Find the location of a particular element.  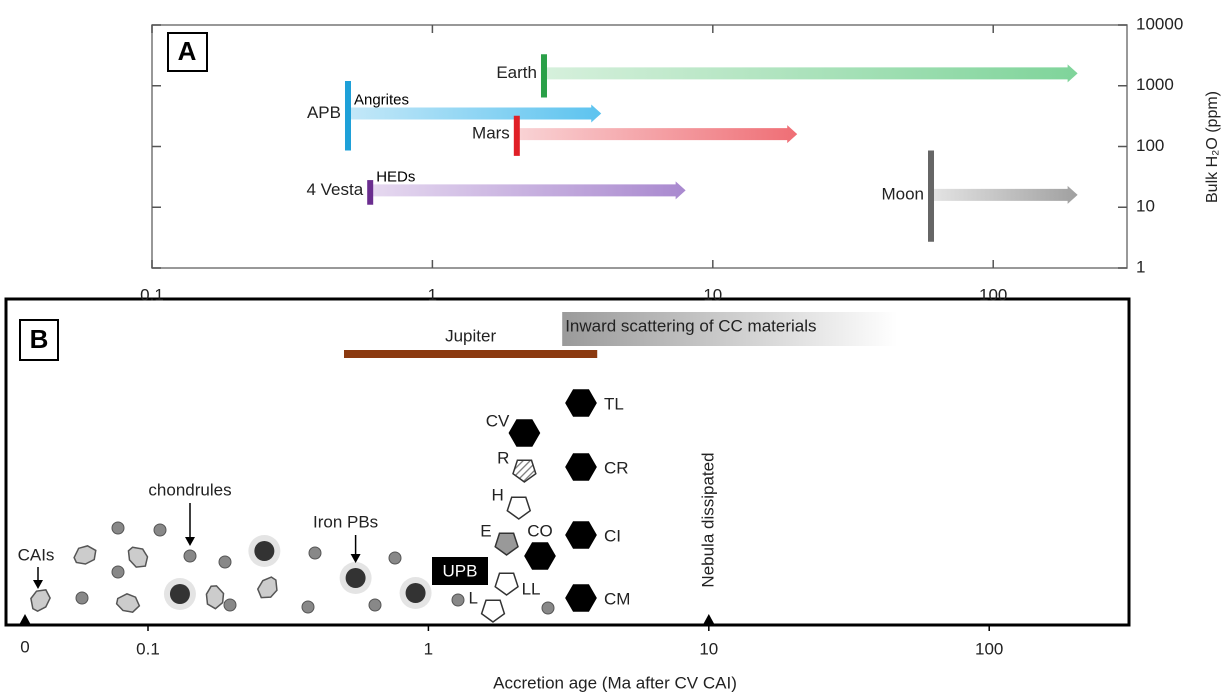

group-label: LL is located at coordinates (531, 588).